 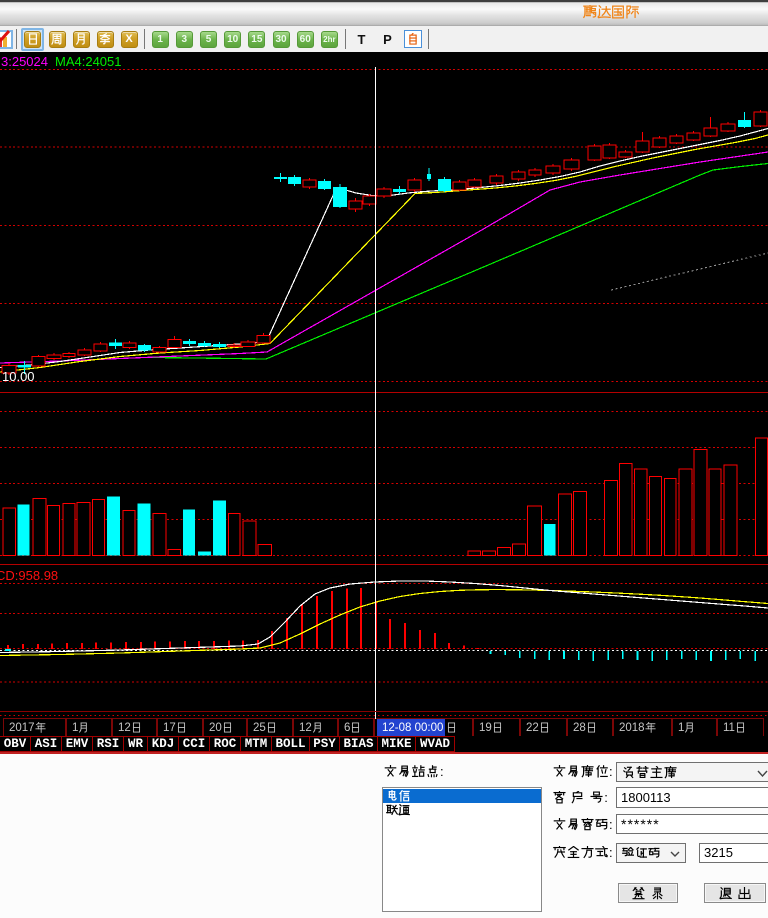 I want to click on svg-text: 3:25024, so click(x=24, y=61).